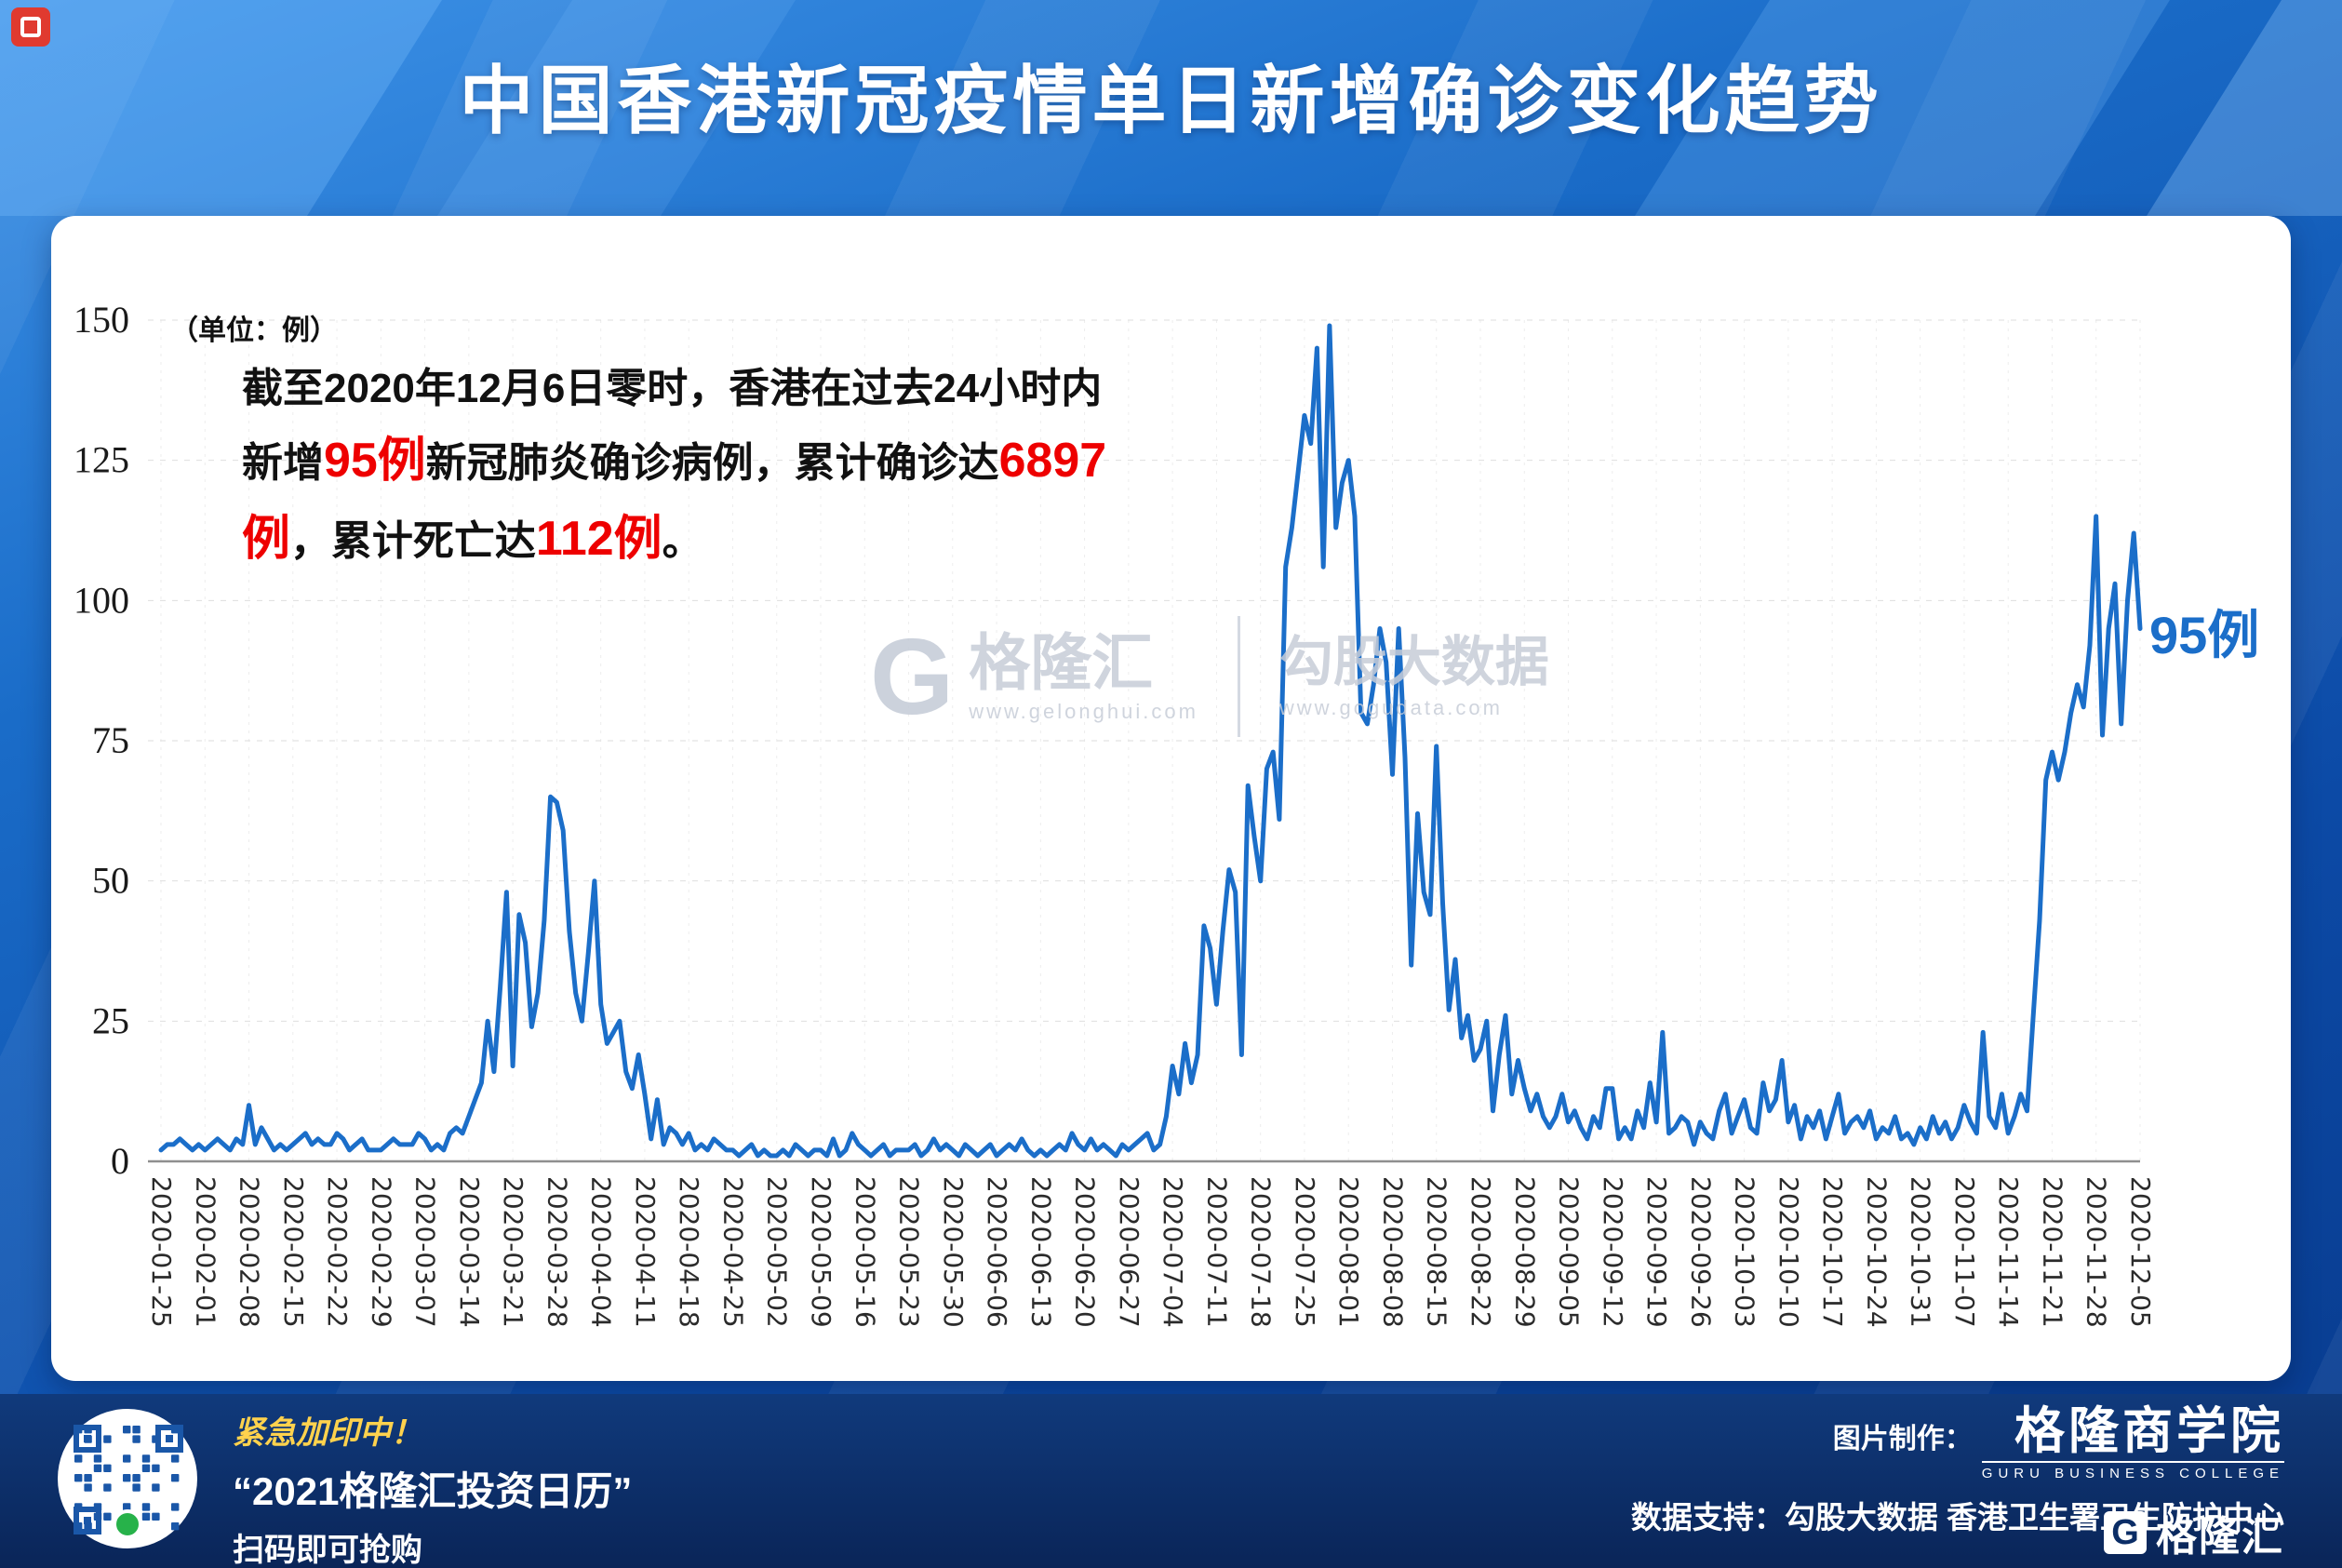 The width and height of the screenshot is (2342, 1568). I want to click on credit-brand-en: GURU BUSINESS COLLEGE, so click(2132, 1470).